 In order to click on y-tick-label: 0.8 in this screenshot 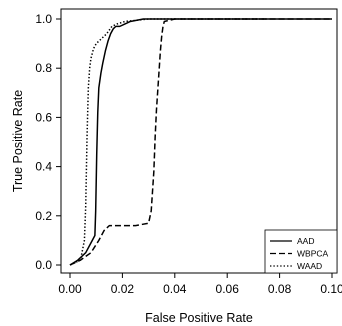, I will do `click(43, 68)`.